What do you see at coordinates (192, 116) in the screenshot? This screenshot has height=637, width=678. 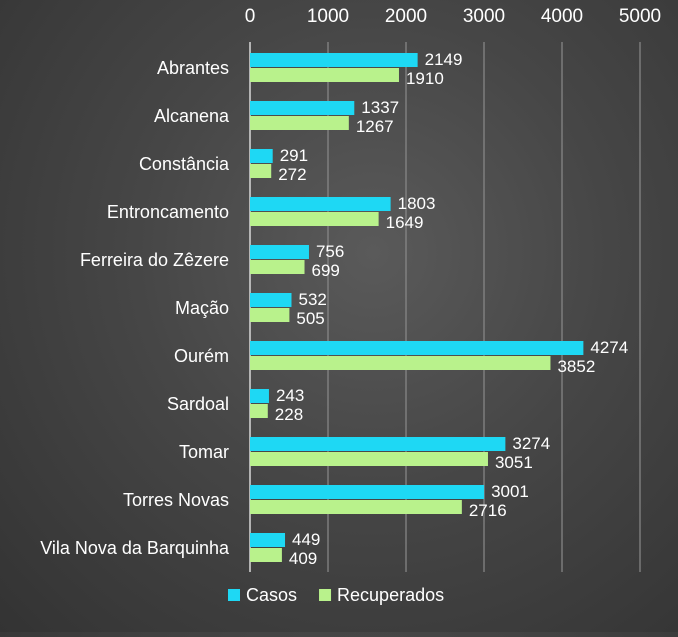 I see `category-label: Alcanena` at bounding box center [192, 116].